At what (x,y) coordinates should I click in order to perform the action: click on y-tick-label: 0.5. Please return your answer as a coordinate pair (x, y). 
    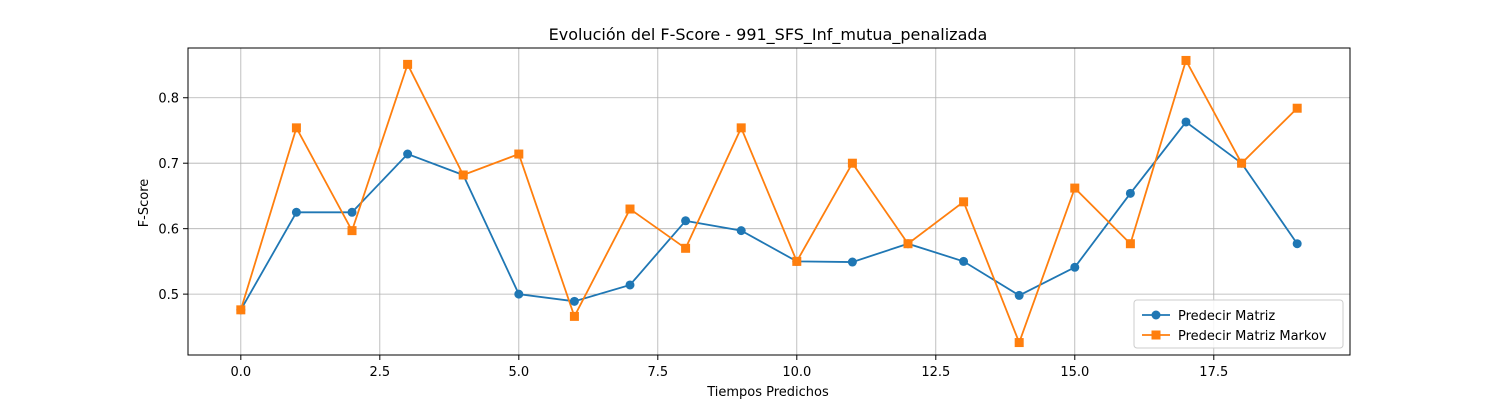
    Looking at the image, I should click on (168, 295).